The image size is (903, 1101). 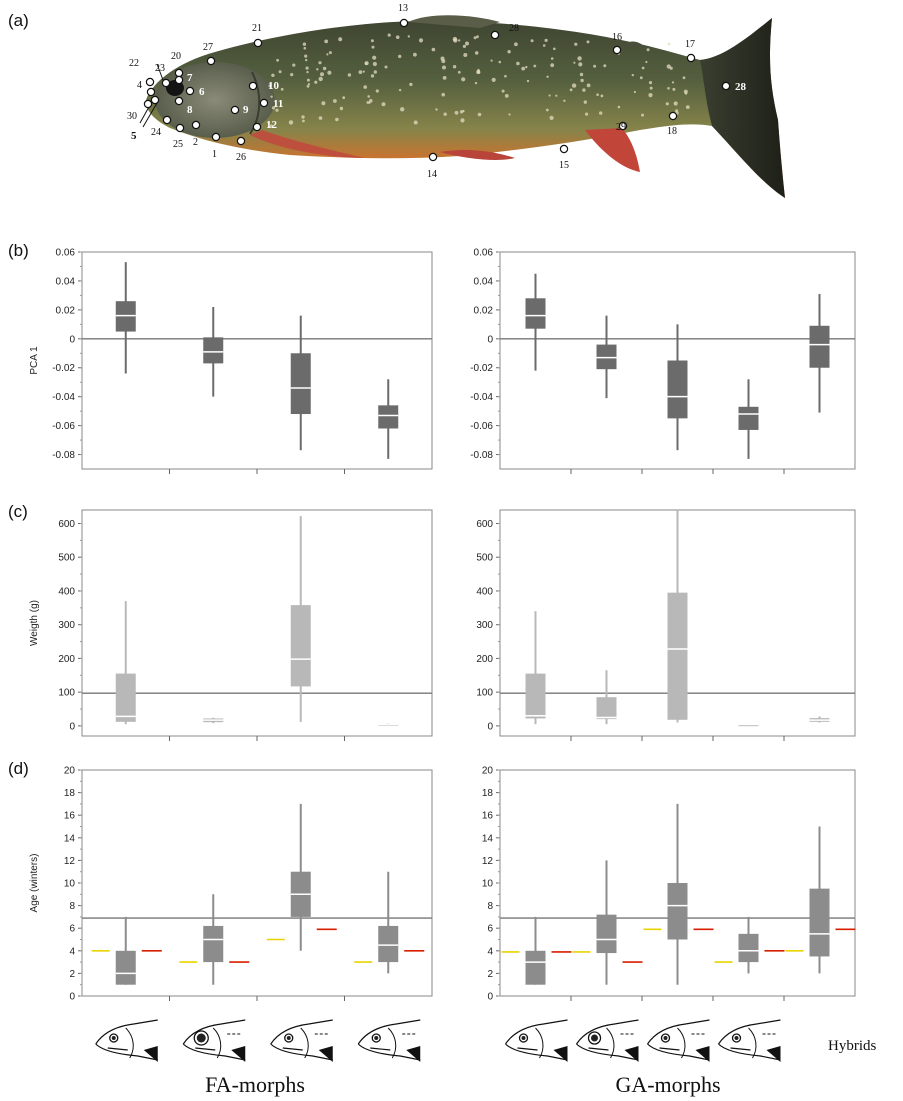 I want to click on landmark-label: 9, so click(x=246, y=110).